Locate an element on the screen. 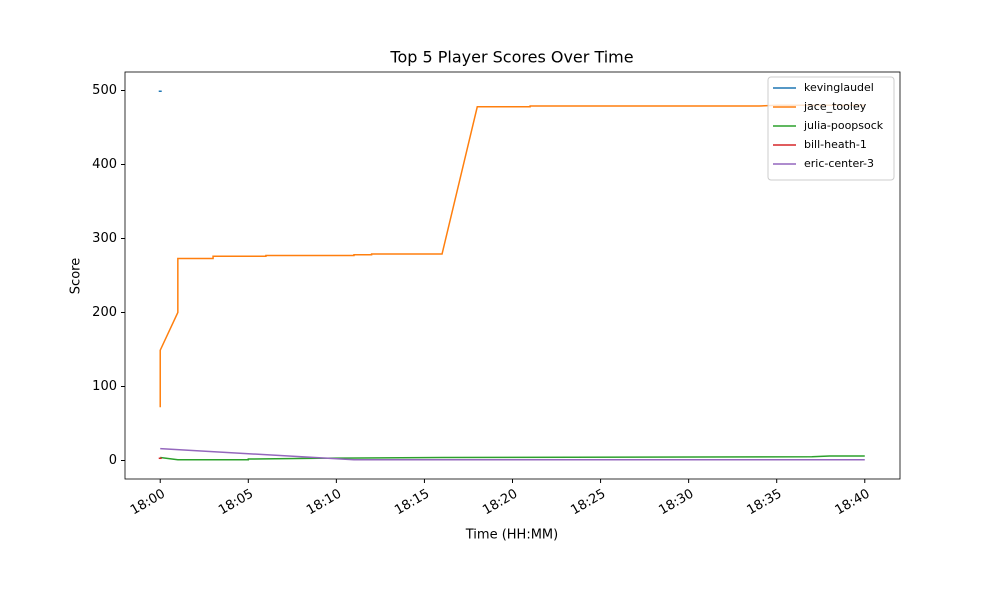 The height and width of the screenshot is (600, 1000). legend-box is located at coordinates (831, 128).